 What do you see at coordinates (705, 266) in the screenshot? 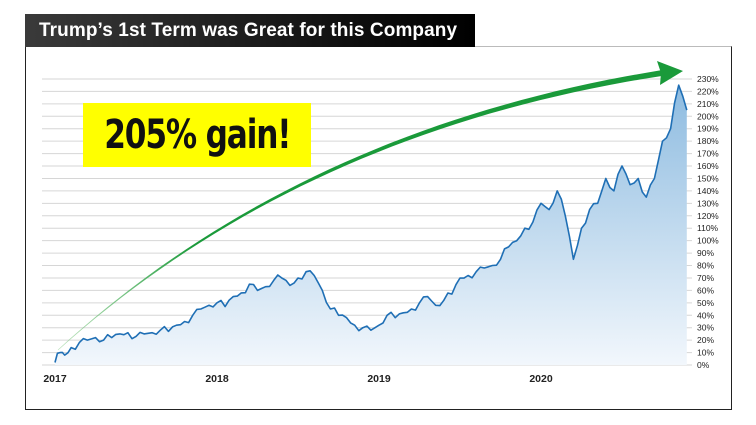
I see `y-tick-label: 80%` at bounding box center [705, 266].